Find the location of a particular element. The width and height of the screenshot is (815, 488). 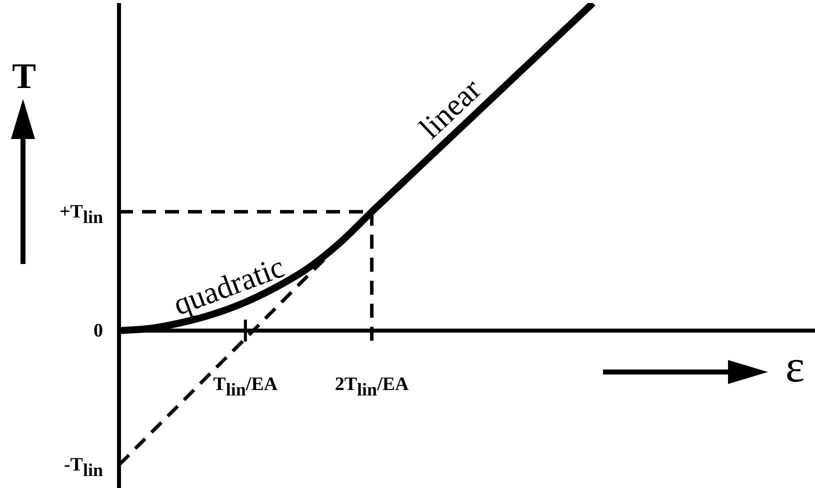

y-axis-title: T is located at coordinates (24, 76).